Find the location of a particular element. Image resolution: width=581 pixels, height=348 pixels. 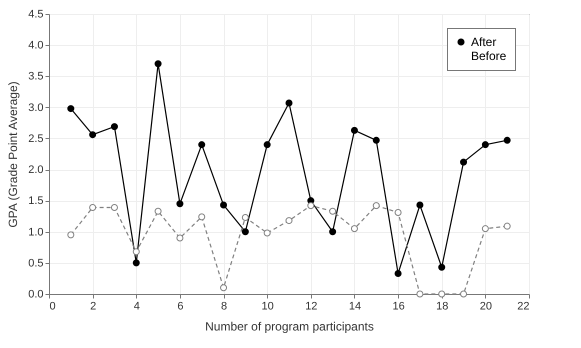

x-tick-label: 12 is located at coordinates (311, 306).